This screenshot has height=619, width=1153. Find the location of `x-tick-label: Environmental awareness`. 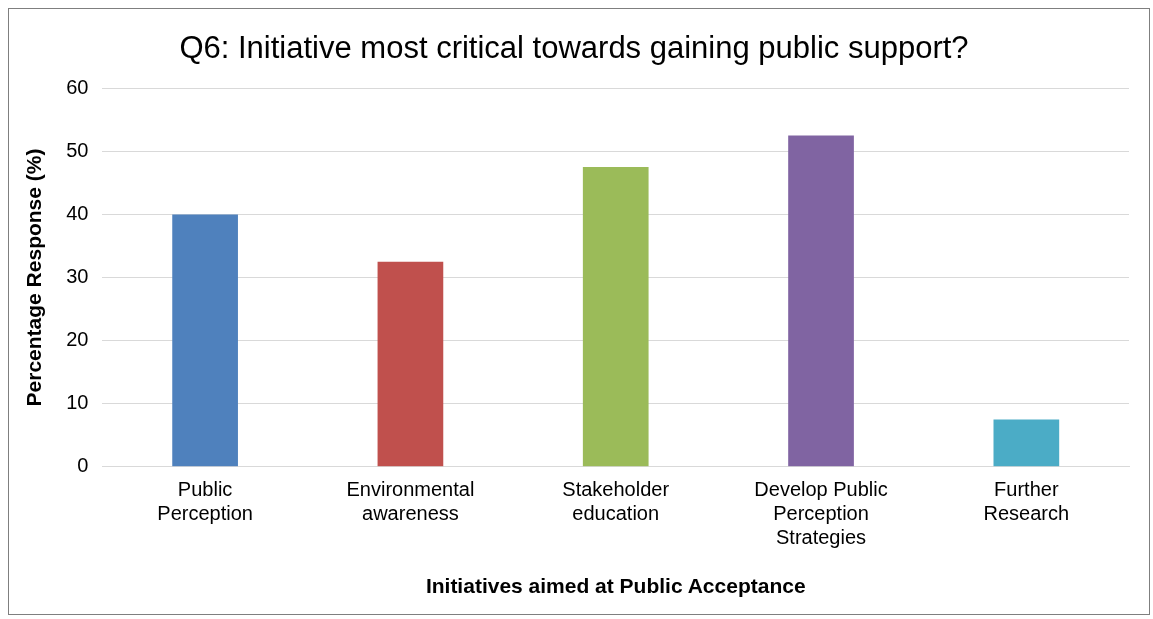

x-tick-label: Environmental awareness is located at coordinates (410, 501).